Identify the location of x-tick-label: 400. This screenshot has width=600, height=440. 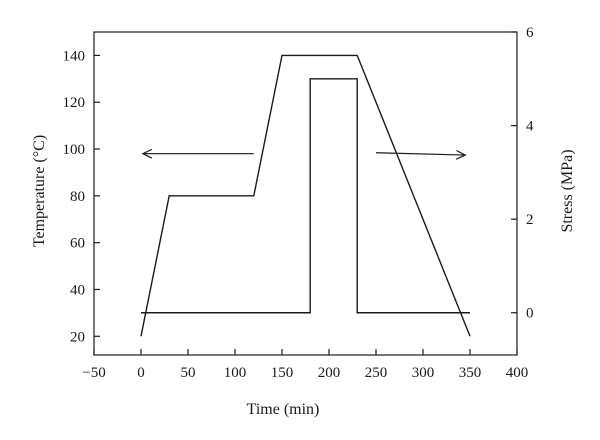
(517, 373).